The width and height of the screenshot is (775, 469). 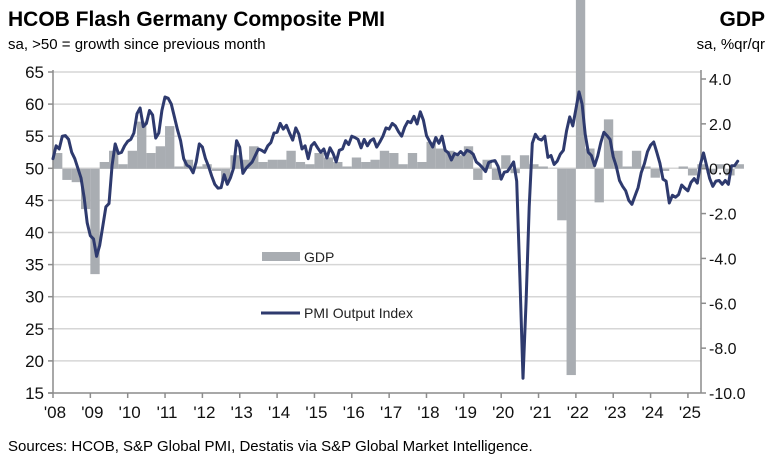 What do you see at coordinates (34, 233) in the screenshot?
I see `left-tick-label: 40` at bounding box center [34, 233].